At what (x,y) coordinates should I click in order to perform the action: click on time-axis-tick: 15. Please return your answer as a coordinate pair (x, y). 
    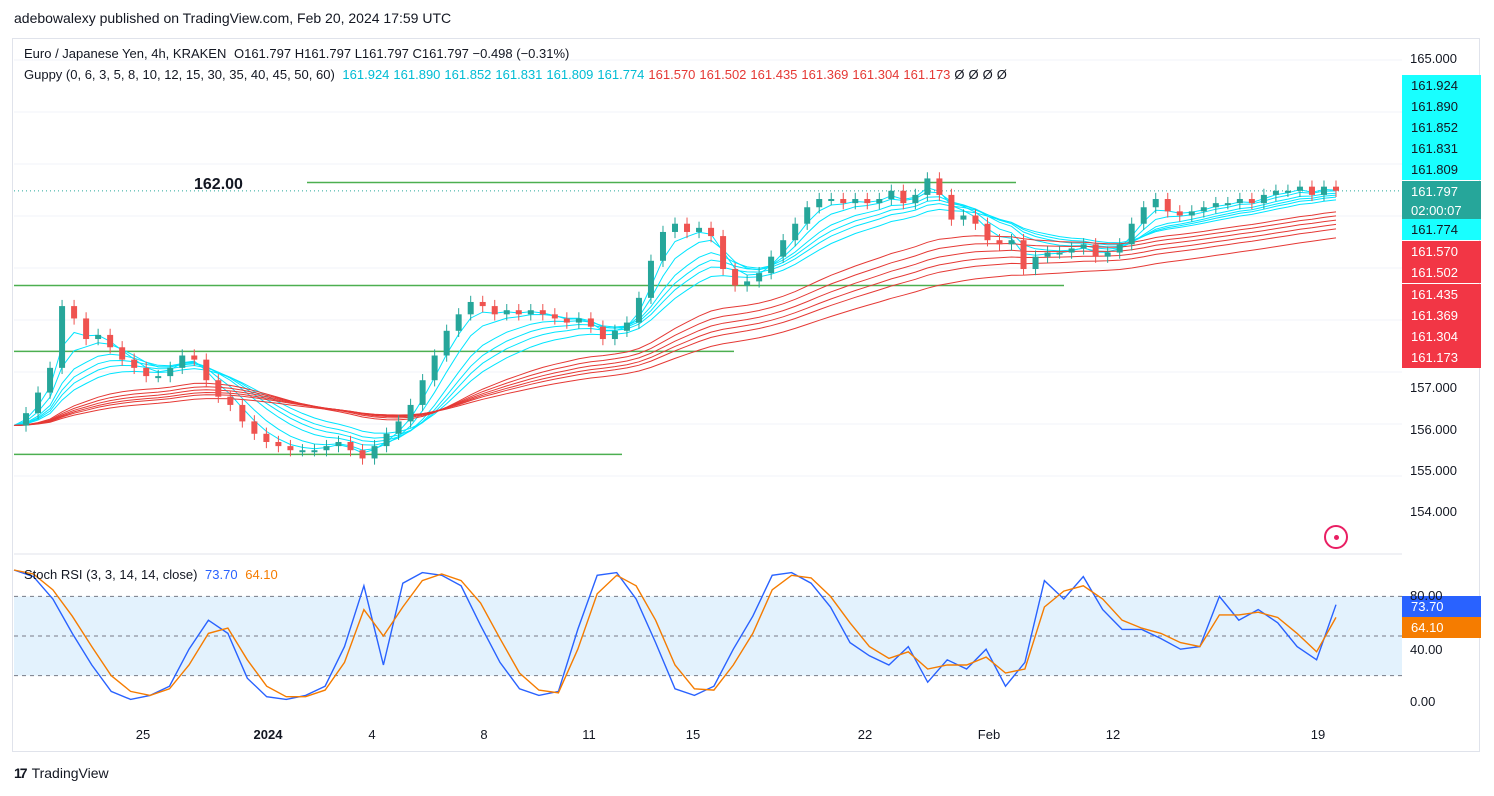
    Looking at the image, I should click on (693, 734).